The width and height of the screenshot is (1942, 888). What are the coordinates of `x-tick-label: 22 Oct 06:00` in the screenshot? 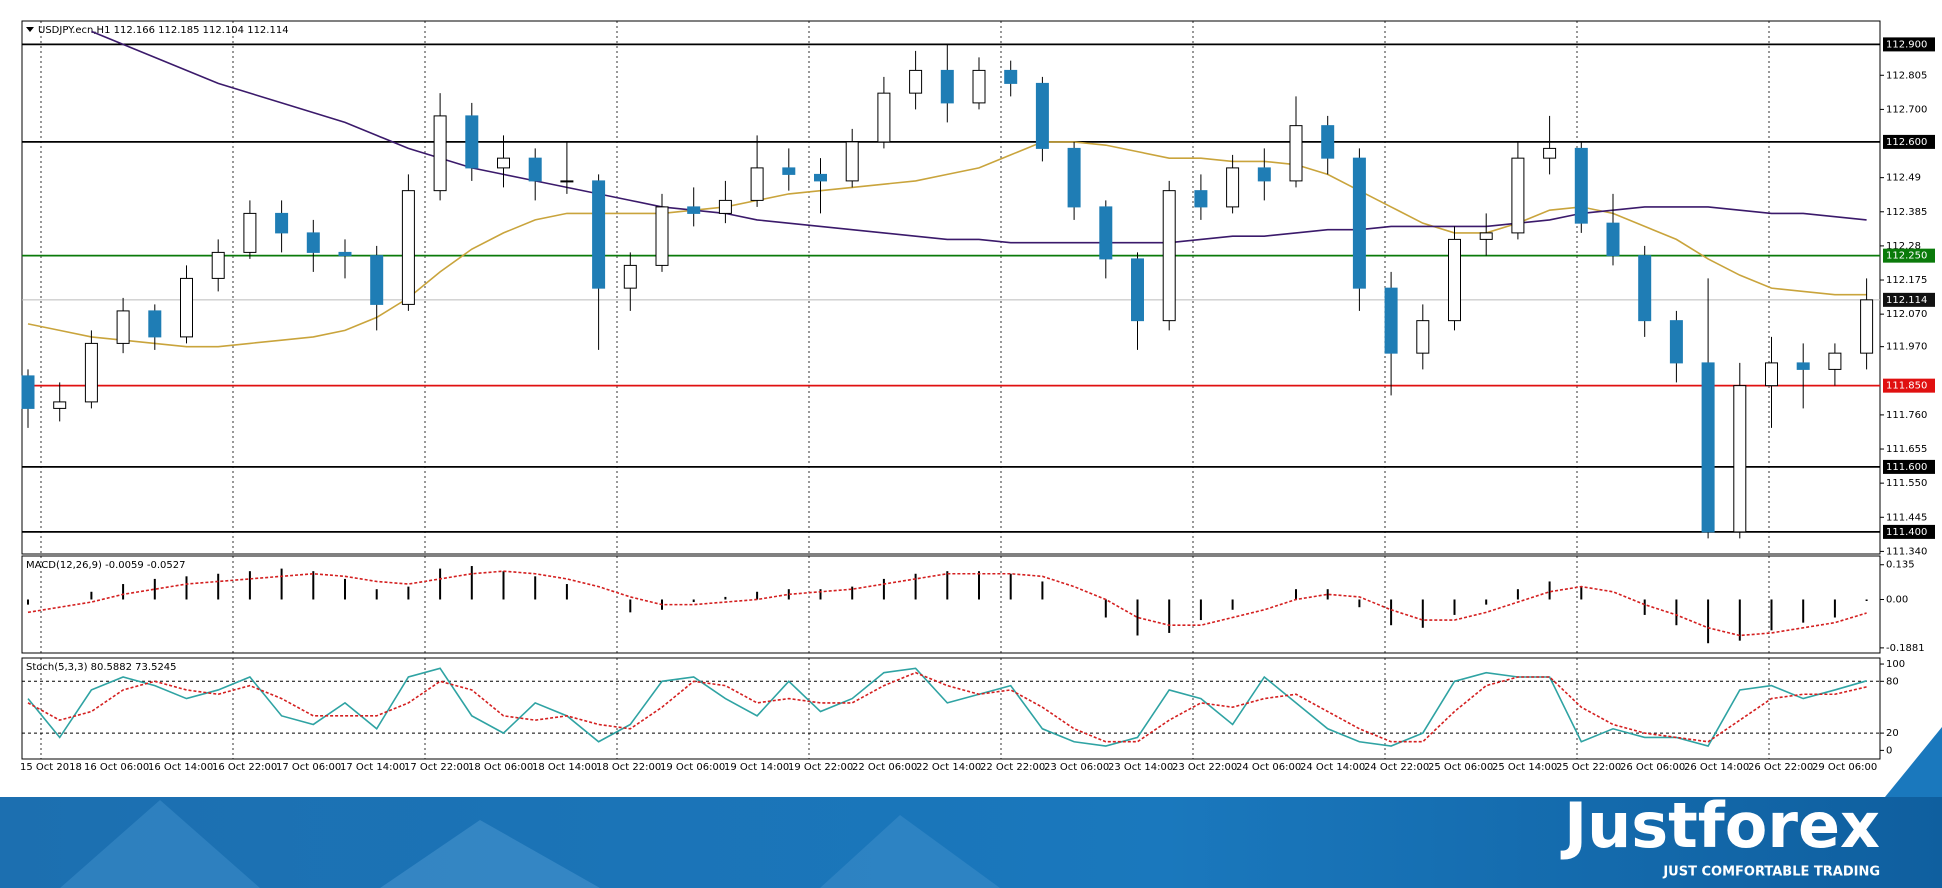 It's located at (884, 767).